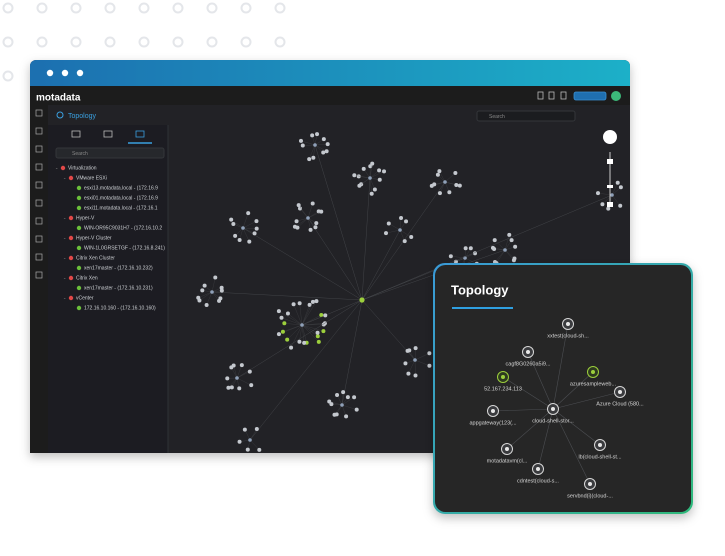 The image size is (725, 556). I want to click on panel-tabs, so click(111, 137).